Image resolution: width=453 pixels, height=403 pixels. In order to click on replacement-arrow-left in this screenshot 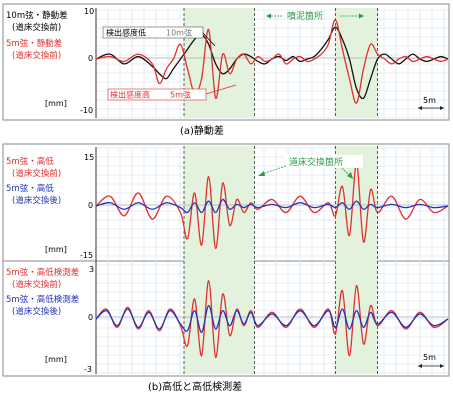, I will do `click(274, 170)`.